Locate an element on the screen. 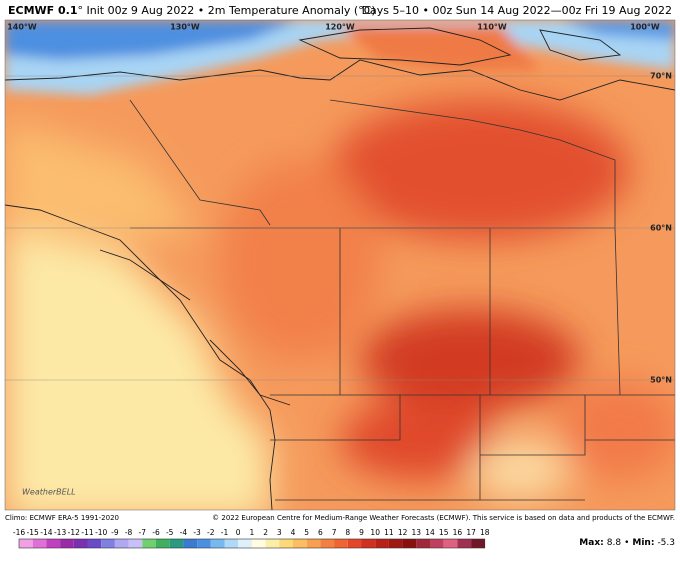  lon-labels: 140°W 130°W 120°W 110°W 100°W is located at coordinates (333, 27).